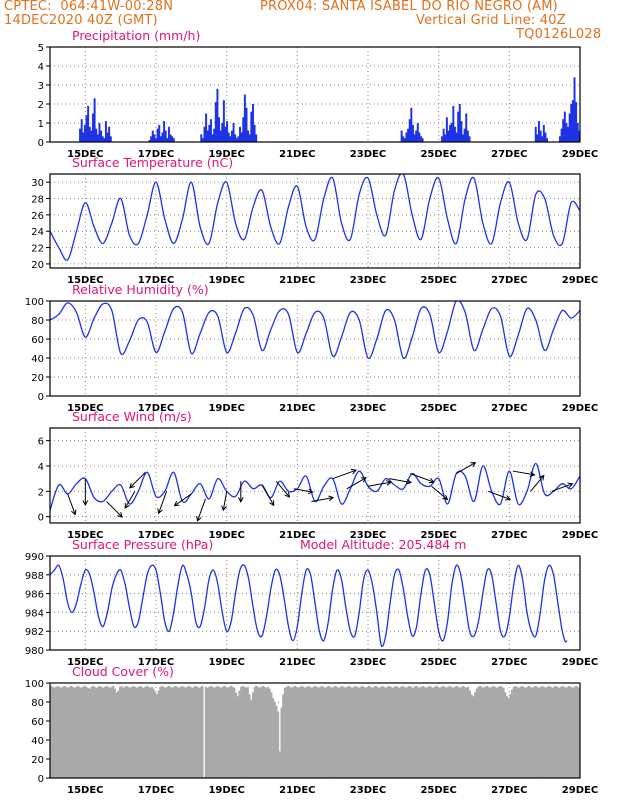 This screenshot has height=800, width=618. I want to click on temp-ytick-label: 20, so click(37, 265).